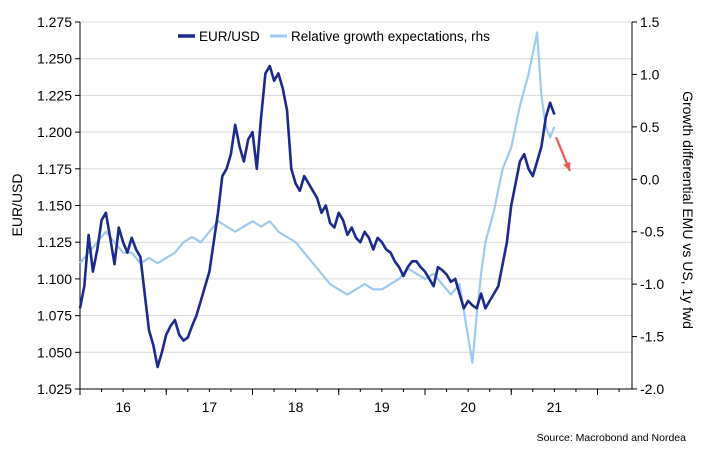 The image size is (709, 463). Describe the element at coordinates (555, 407) in the screenshot. I see `x-tick-label: 21` at that location.